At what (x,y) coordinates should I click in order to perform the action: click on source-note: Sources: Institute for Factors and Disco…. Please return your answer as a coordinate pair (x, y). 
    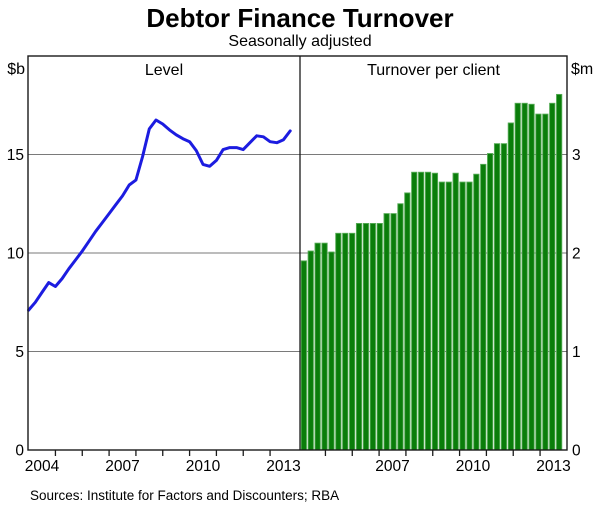
    Looking at the image, I should click on (185, 495).